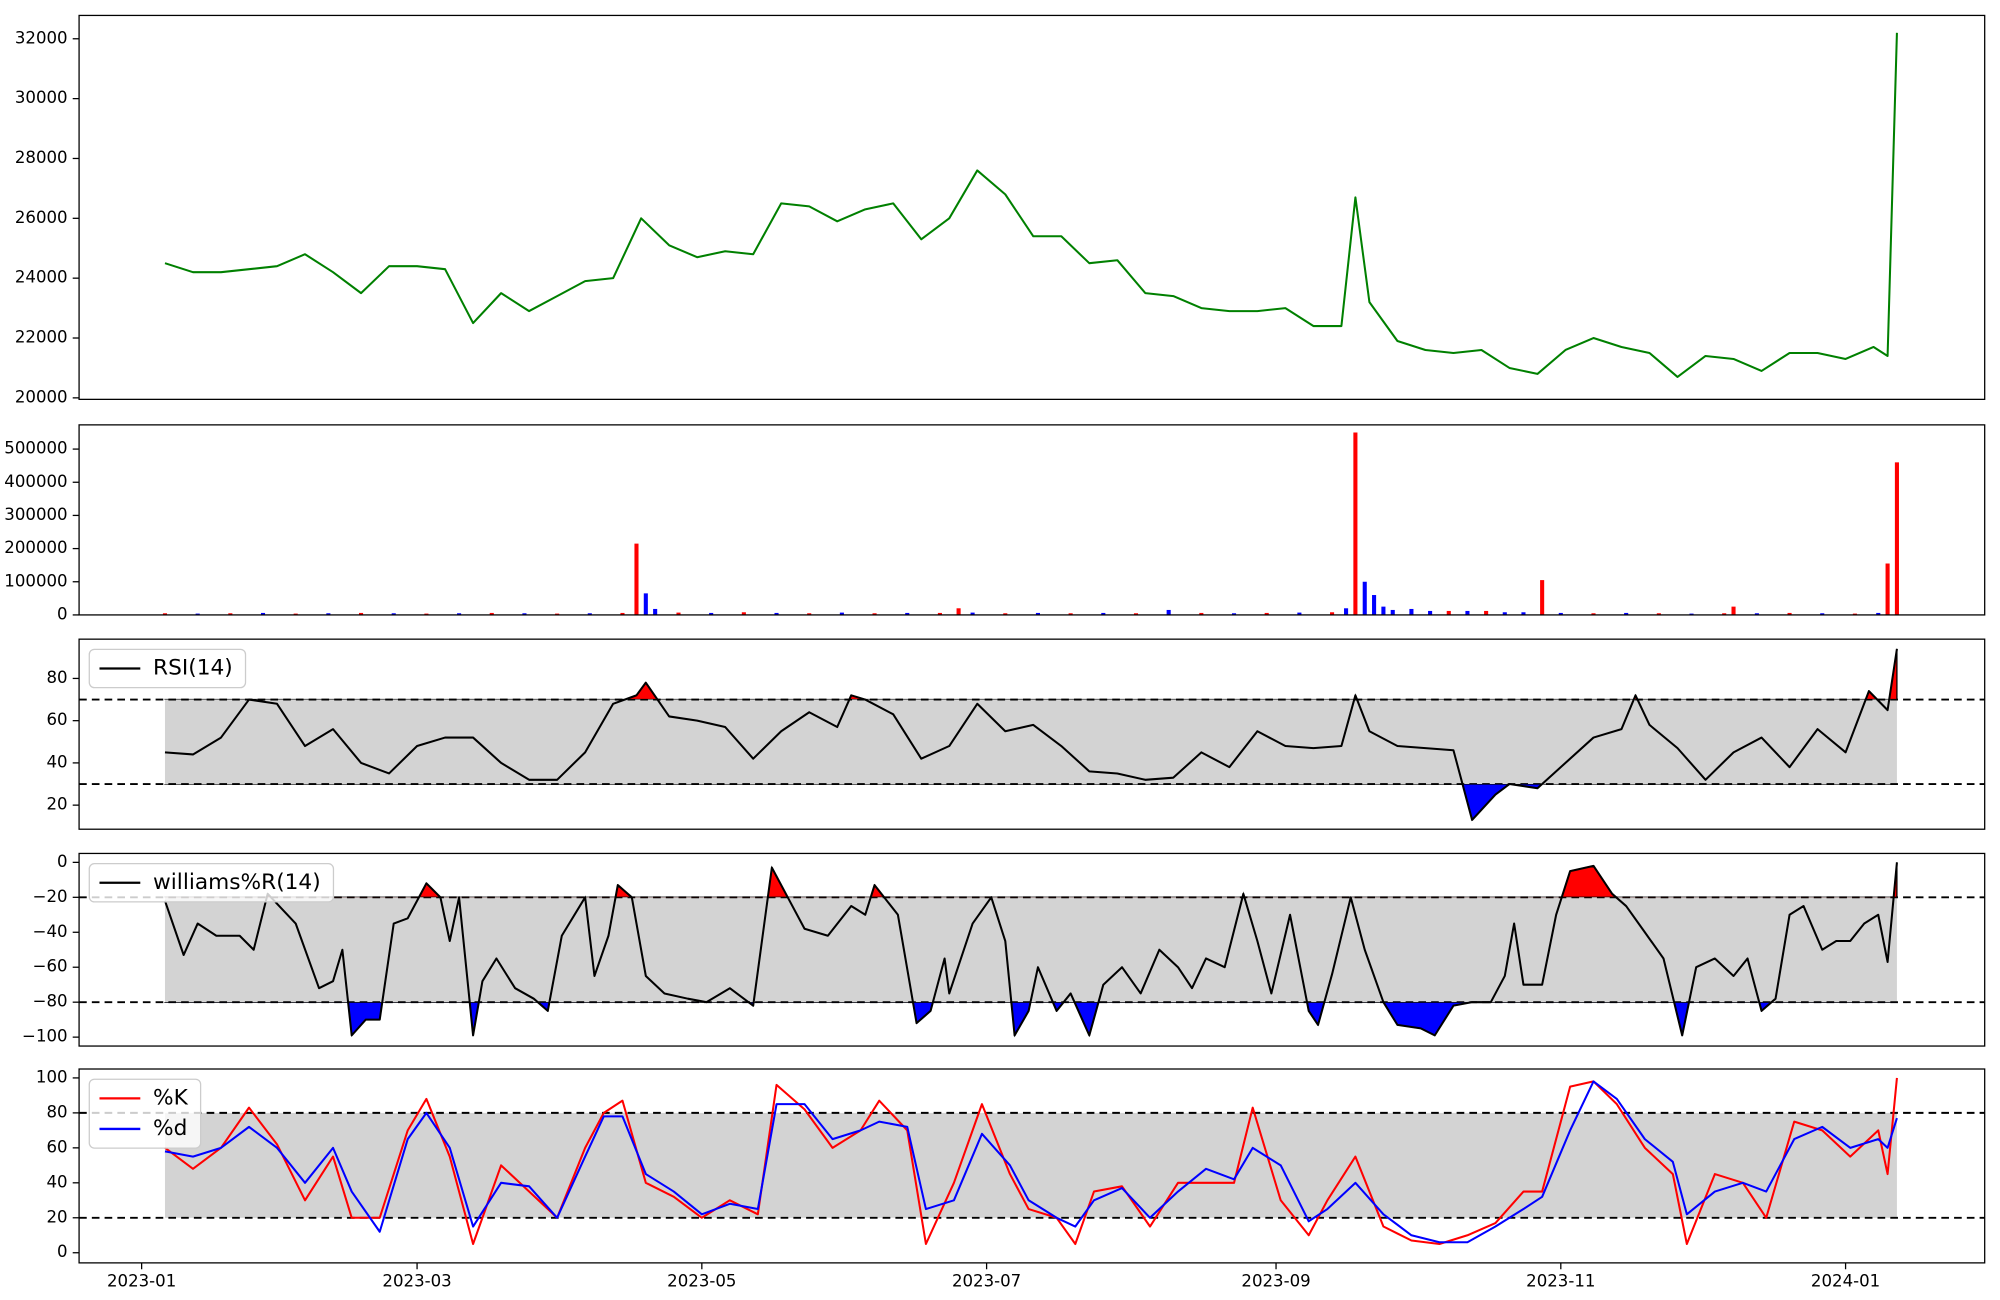 Image resolution: width=2000 pixels, height=1300 pixels. Describe the element at coordinates (50, 931) in the screenshot. I see `y-tick-label: −40` at that location.